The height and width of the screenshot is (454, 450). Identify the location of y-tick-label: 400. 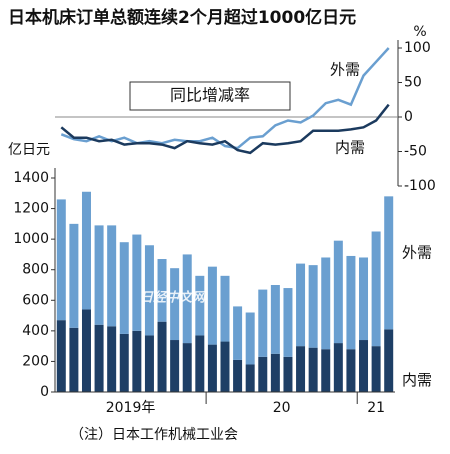
(35, 331).